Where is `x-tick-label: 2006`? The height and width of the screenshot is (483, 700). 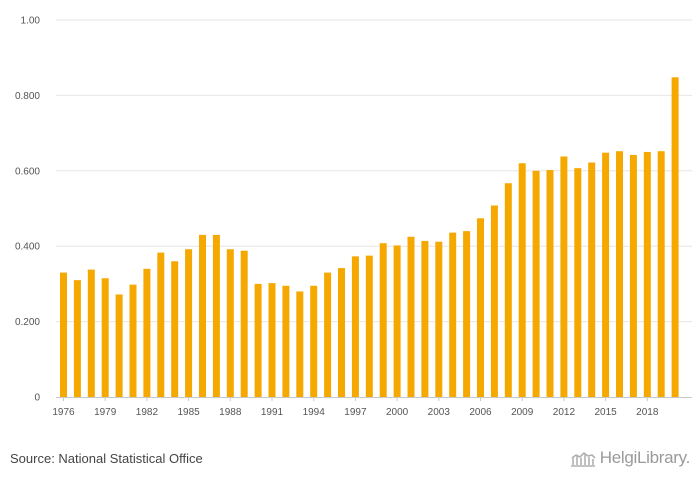 x-tick-label: 2006 is located at coordinates (480, 412).